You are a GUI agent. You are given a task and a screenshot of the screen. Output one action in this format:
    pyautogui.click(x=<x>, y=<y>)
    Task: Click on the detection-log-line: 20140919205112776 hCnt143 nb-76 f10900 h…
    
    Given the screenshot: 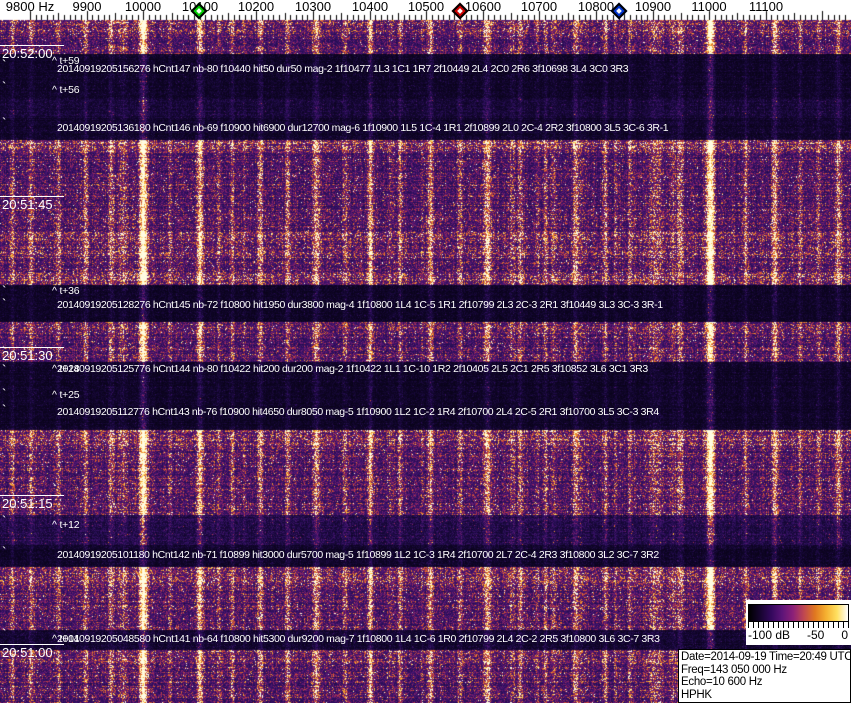 What is the action you would take?
    pyautogui.click(x=358, y=412)
    